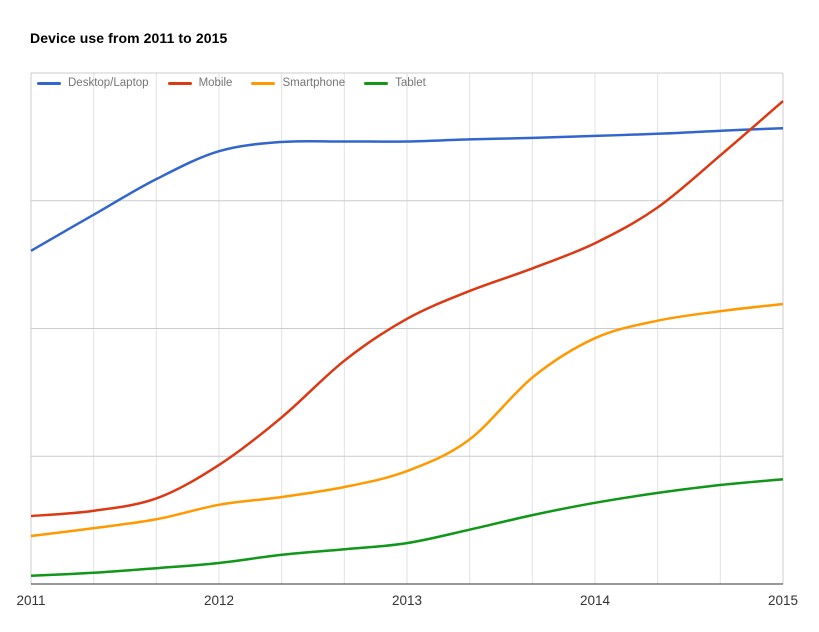  I want to click on legend-item-desktop-laptop: Desktop/Laptop, so click(93, 83).